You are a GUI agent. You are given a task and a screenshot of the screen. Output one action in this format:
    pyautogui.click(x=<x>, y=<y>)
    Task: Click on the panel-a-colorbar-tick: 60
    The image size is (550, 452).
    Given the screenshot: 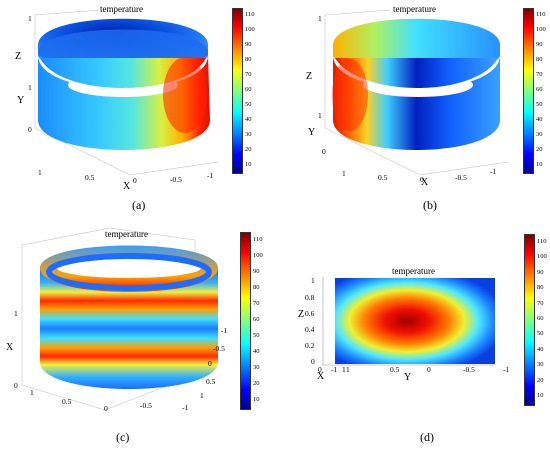 What is the action you would take?
    pyautogui.click(x=248, y=89)
    